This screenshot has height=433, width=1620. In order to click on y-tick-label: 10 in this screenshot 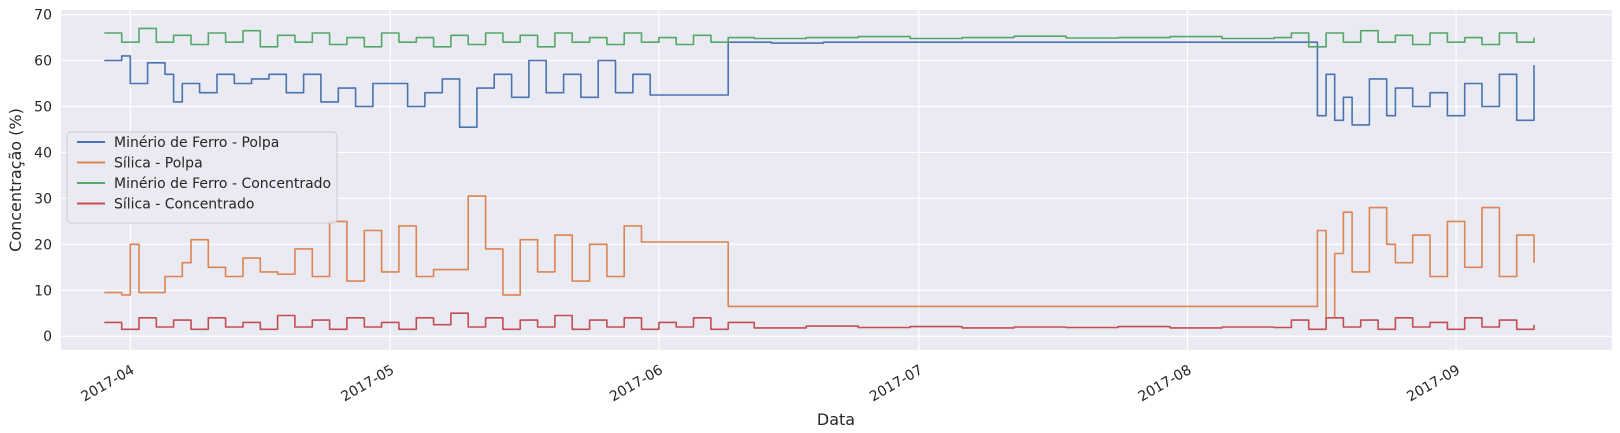, I will do `click(43, 291)`.